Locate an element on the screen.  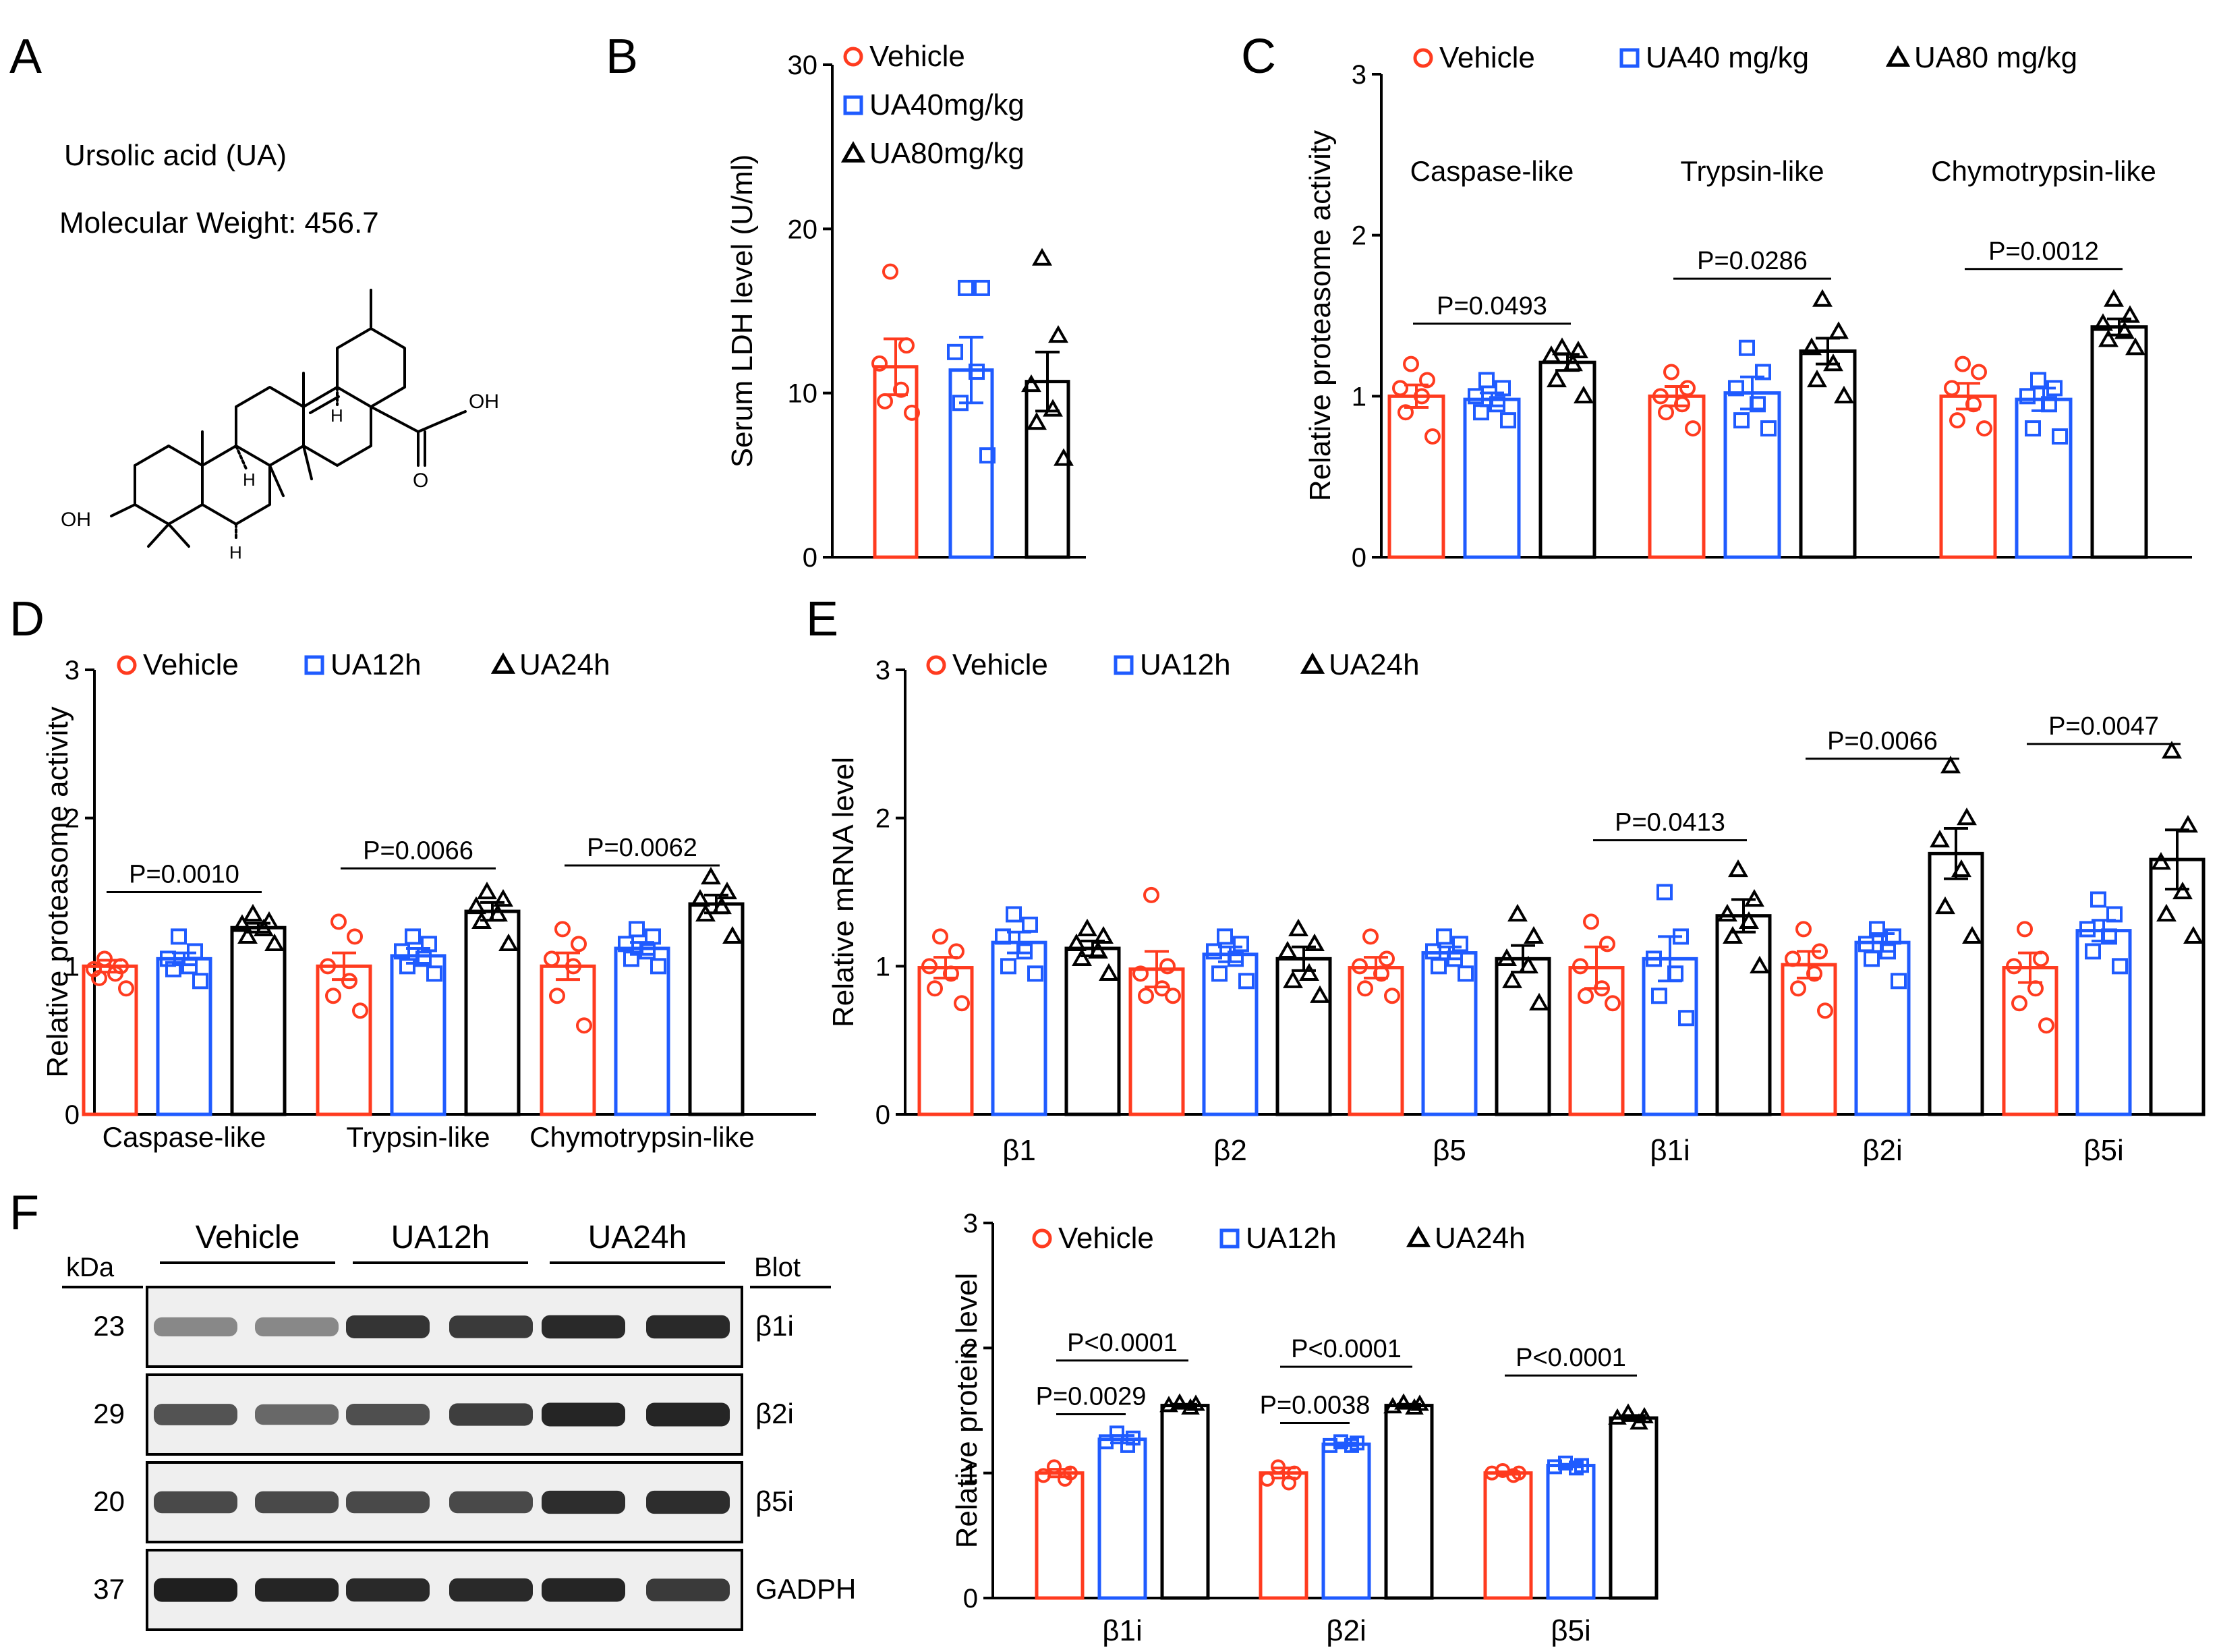
panel-letter-a: A is located at coordinates (26, 57).